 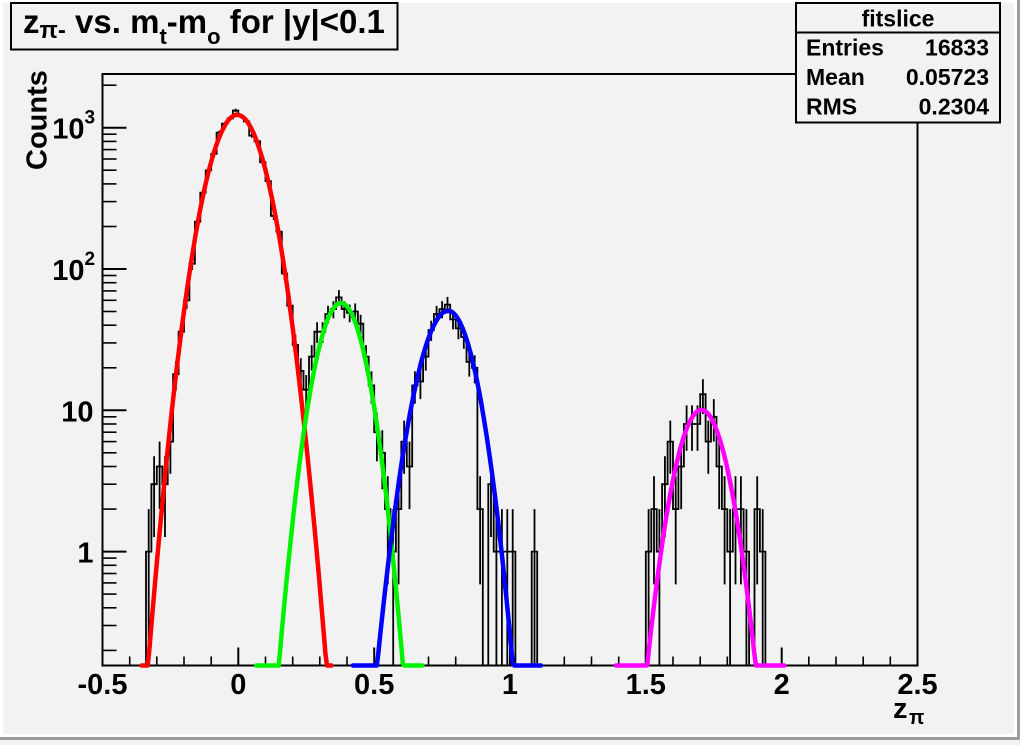 What do you see at coordinates (900, 709) in the screenshot?
I see `svg-text: z` at bounding box center [900, 709].